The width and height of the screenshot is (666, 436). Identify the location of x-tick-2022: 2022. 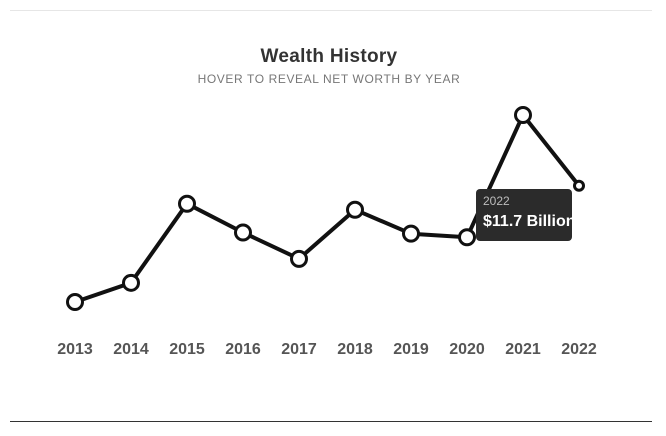
(579, 349).